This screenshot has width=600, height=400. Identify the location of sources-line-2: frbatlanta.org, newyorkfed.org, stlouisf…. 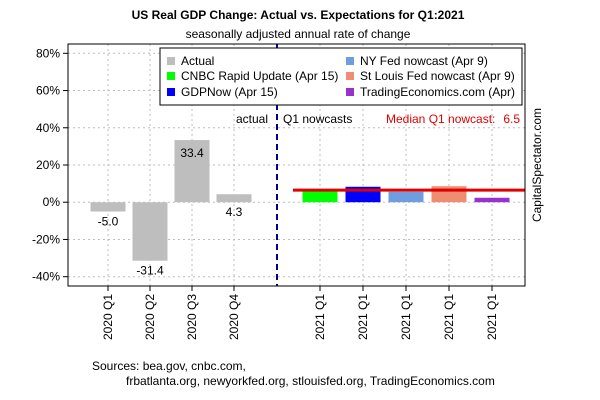
(310, 381).